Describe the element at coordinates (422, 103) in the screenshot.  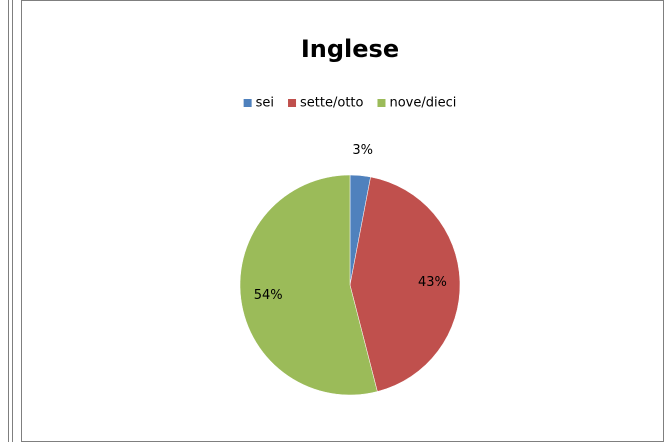
I see `legend-label: nove/dieci` at that location.